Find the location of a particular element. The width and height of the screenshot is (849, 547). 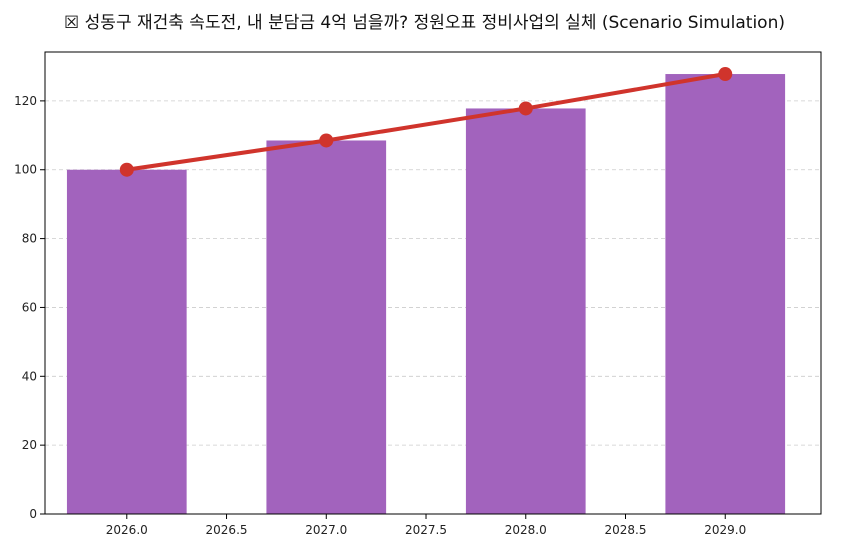

y-tick-label: 0 is located at coordinates (33, 514).